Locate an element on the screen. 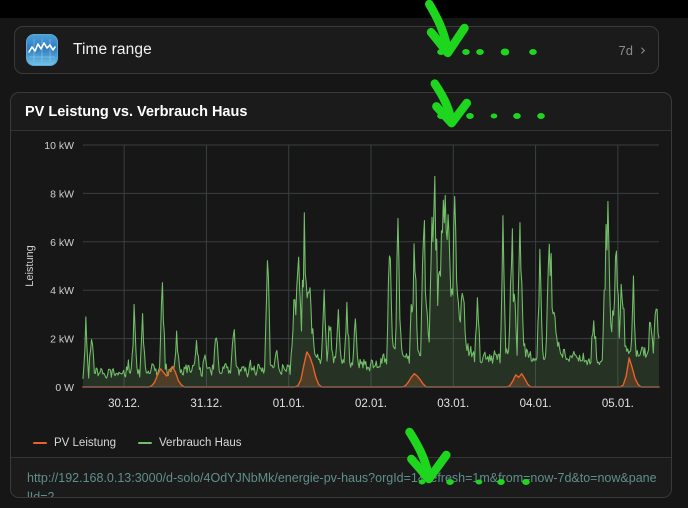 This screenshot has height=508, width=688. series-area-pv-leistung is located at coordinates (371, 369).